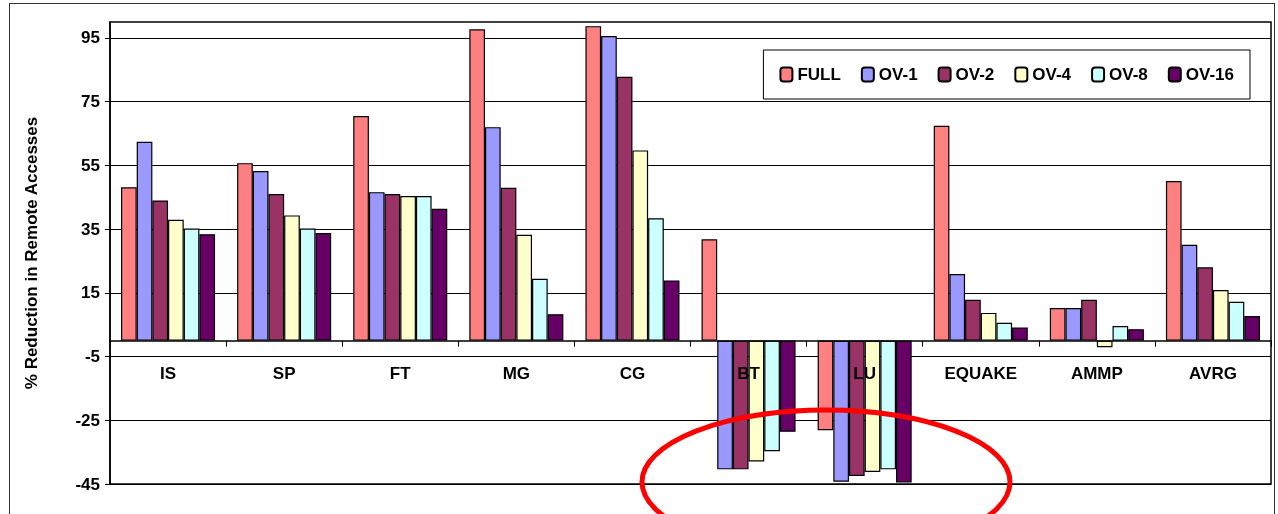 This screenshot has width=1278, height=514. I want to click on y-tick-label: -25, so click(87, 420).